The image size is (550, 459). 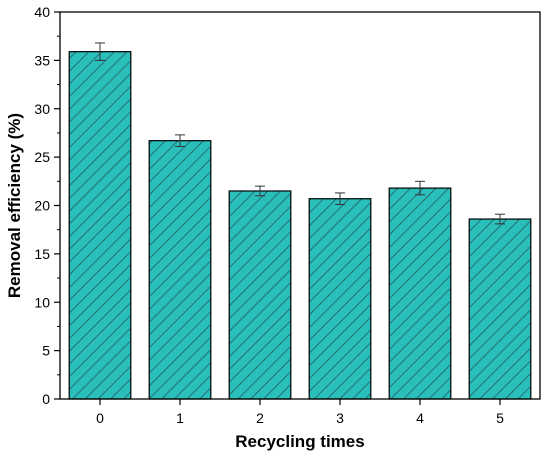 I want to click on y-tick-label-5: 5, so click(x=46, y=351).